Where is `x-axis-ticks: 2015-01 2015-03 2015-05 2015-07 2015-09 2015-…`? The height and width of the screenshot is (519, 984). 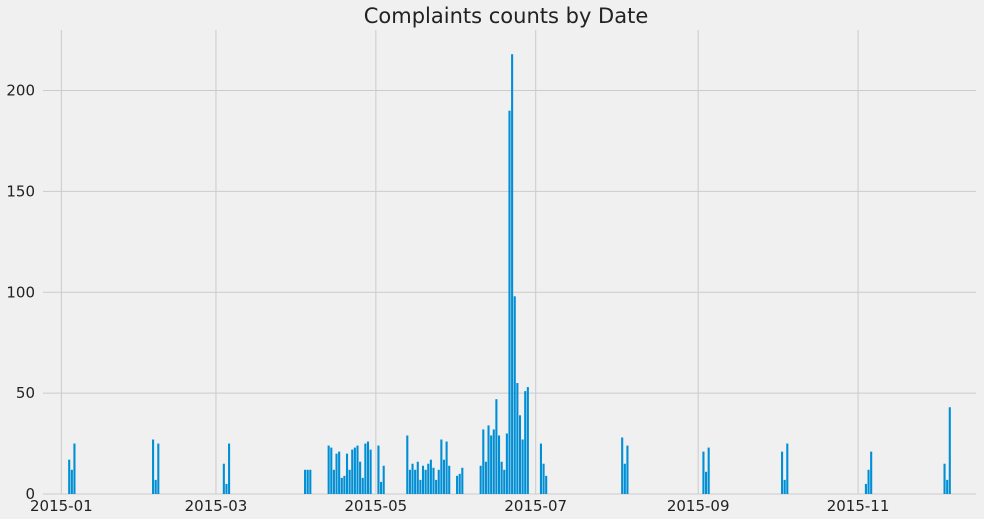 x-axis-ticks: 2015-01 2015-03 2015-05 2015-07 2015-09 2015-… is located at coordinates (459, 506).